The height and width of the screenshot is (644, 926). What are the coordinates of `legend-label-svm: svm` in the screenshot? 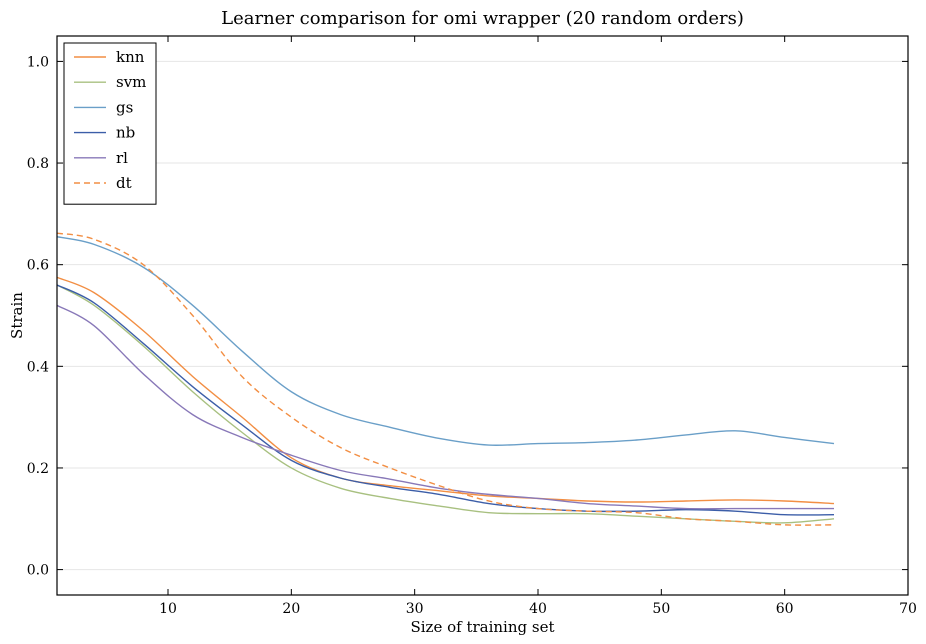 It's located at (131, 82).